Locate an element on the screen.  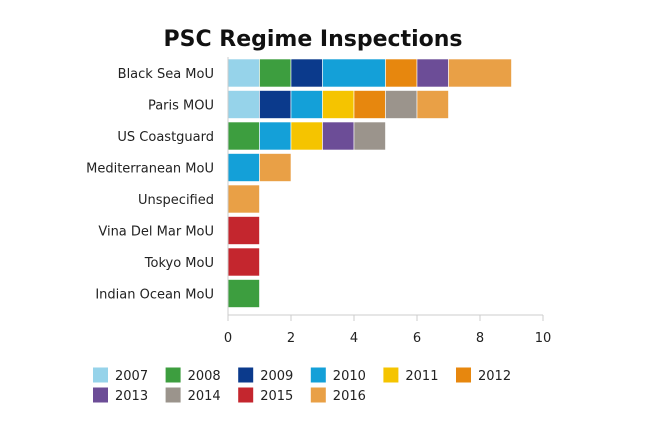
legend-item: 2008 is located at coordinates (193, 376).